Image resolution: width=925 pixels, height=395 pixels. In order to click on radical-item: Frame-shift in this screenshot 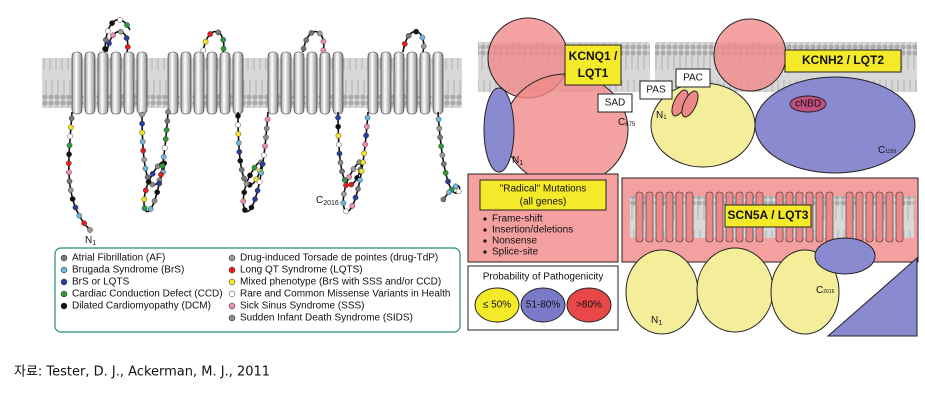, I will do `click(517, 219)`.